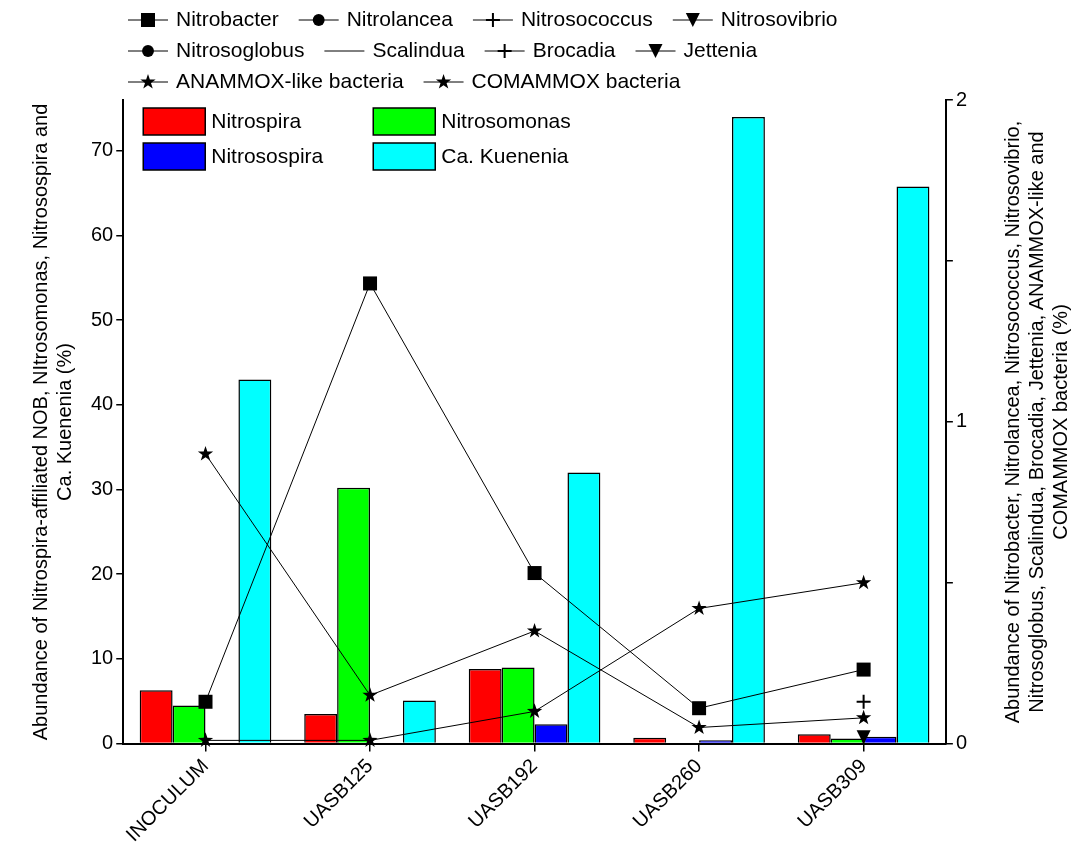 The height and width of the screenshot is (852, 1080). I want to click on y2-tick-label: 0, so click(961, 742).